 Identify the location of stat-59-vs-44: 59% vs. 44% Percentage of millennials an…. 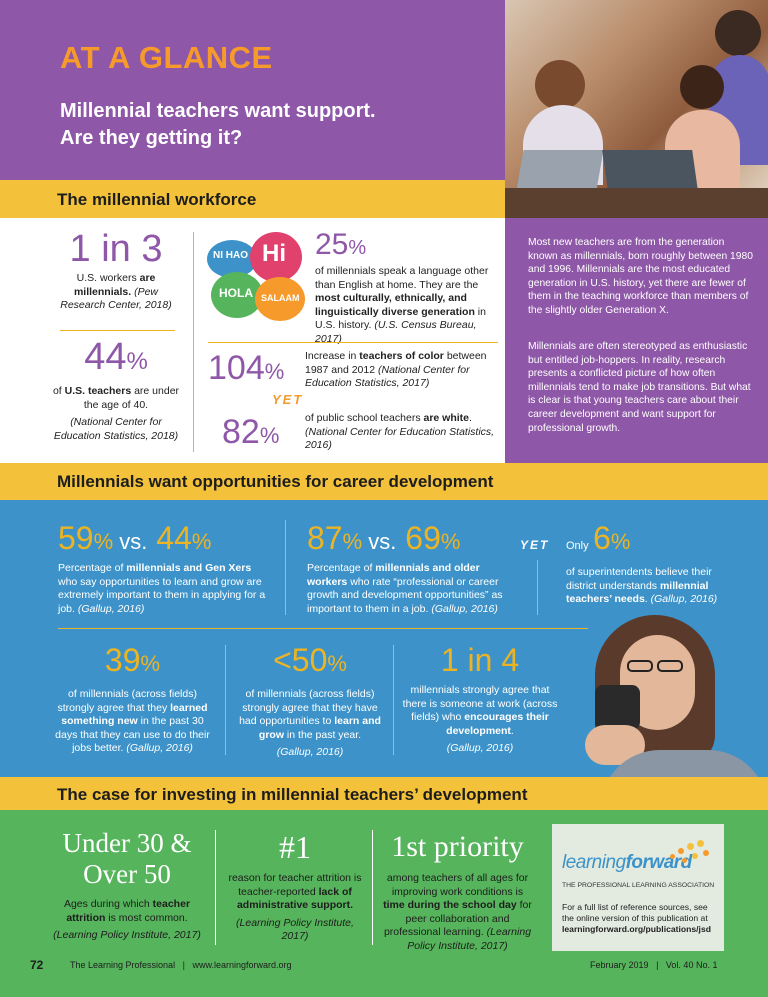
(162, 567).